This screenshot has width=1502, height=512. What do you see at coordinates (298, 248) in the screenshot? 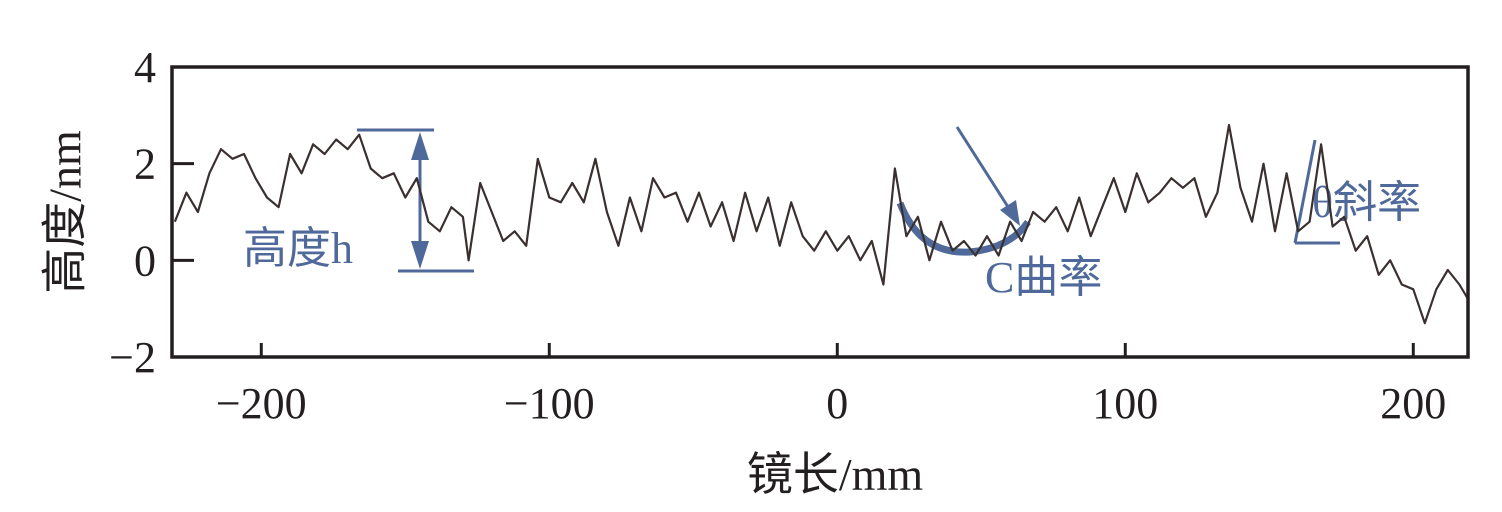
I see `height-annotation: 高度h` at bounding box center [298, 248].